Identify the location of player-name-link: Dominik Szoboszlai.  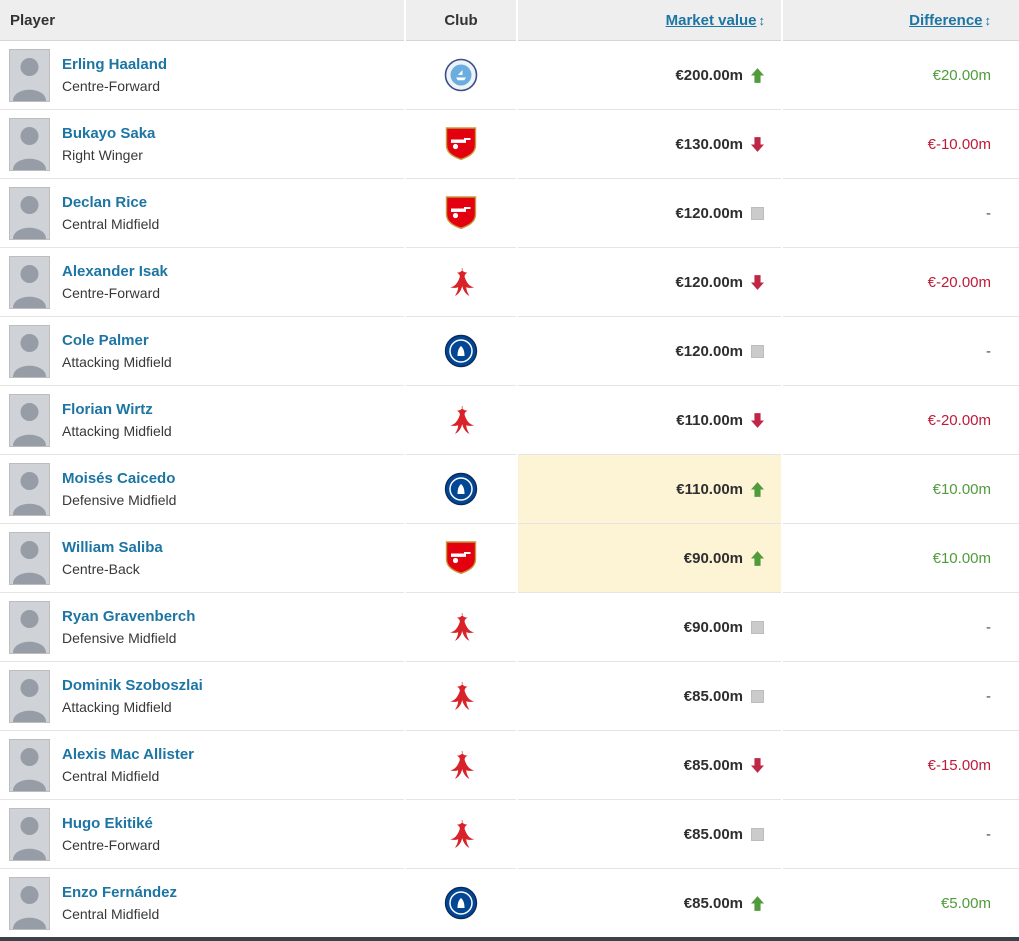
(132, 685).